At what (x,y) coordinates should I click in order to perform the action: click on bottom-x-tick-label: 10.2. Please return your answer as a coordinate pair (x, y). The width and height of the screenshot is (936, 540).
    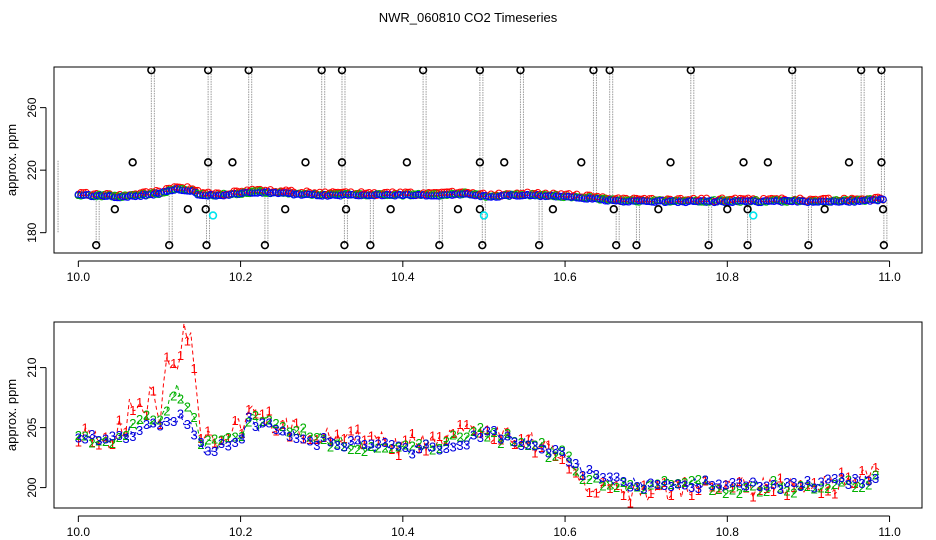
    Looking at the image, I should click on (241, 532).